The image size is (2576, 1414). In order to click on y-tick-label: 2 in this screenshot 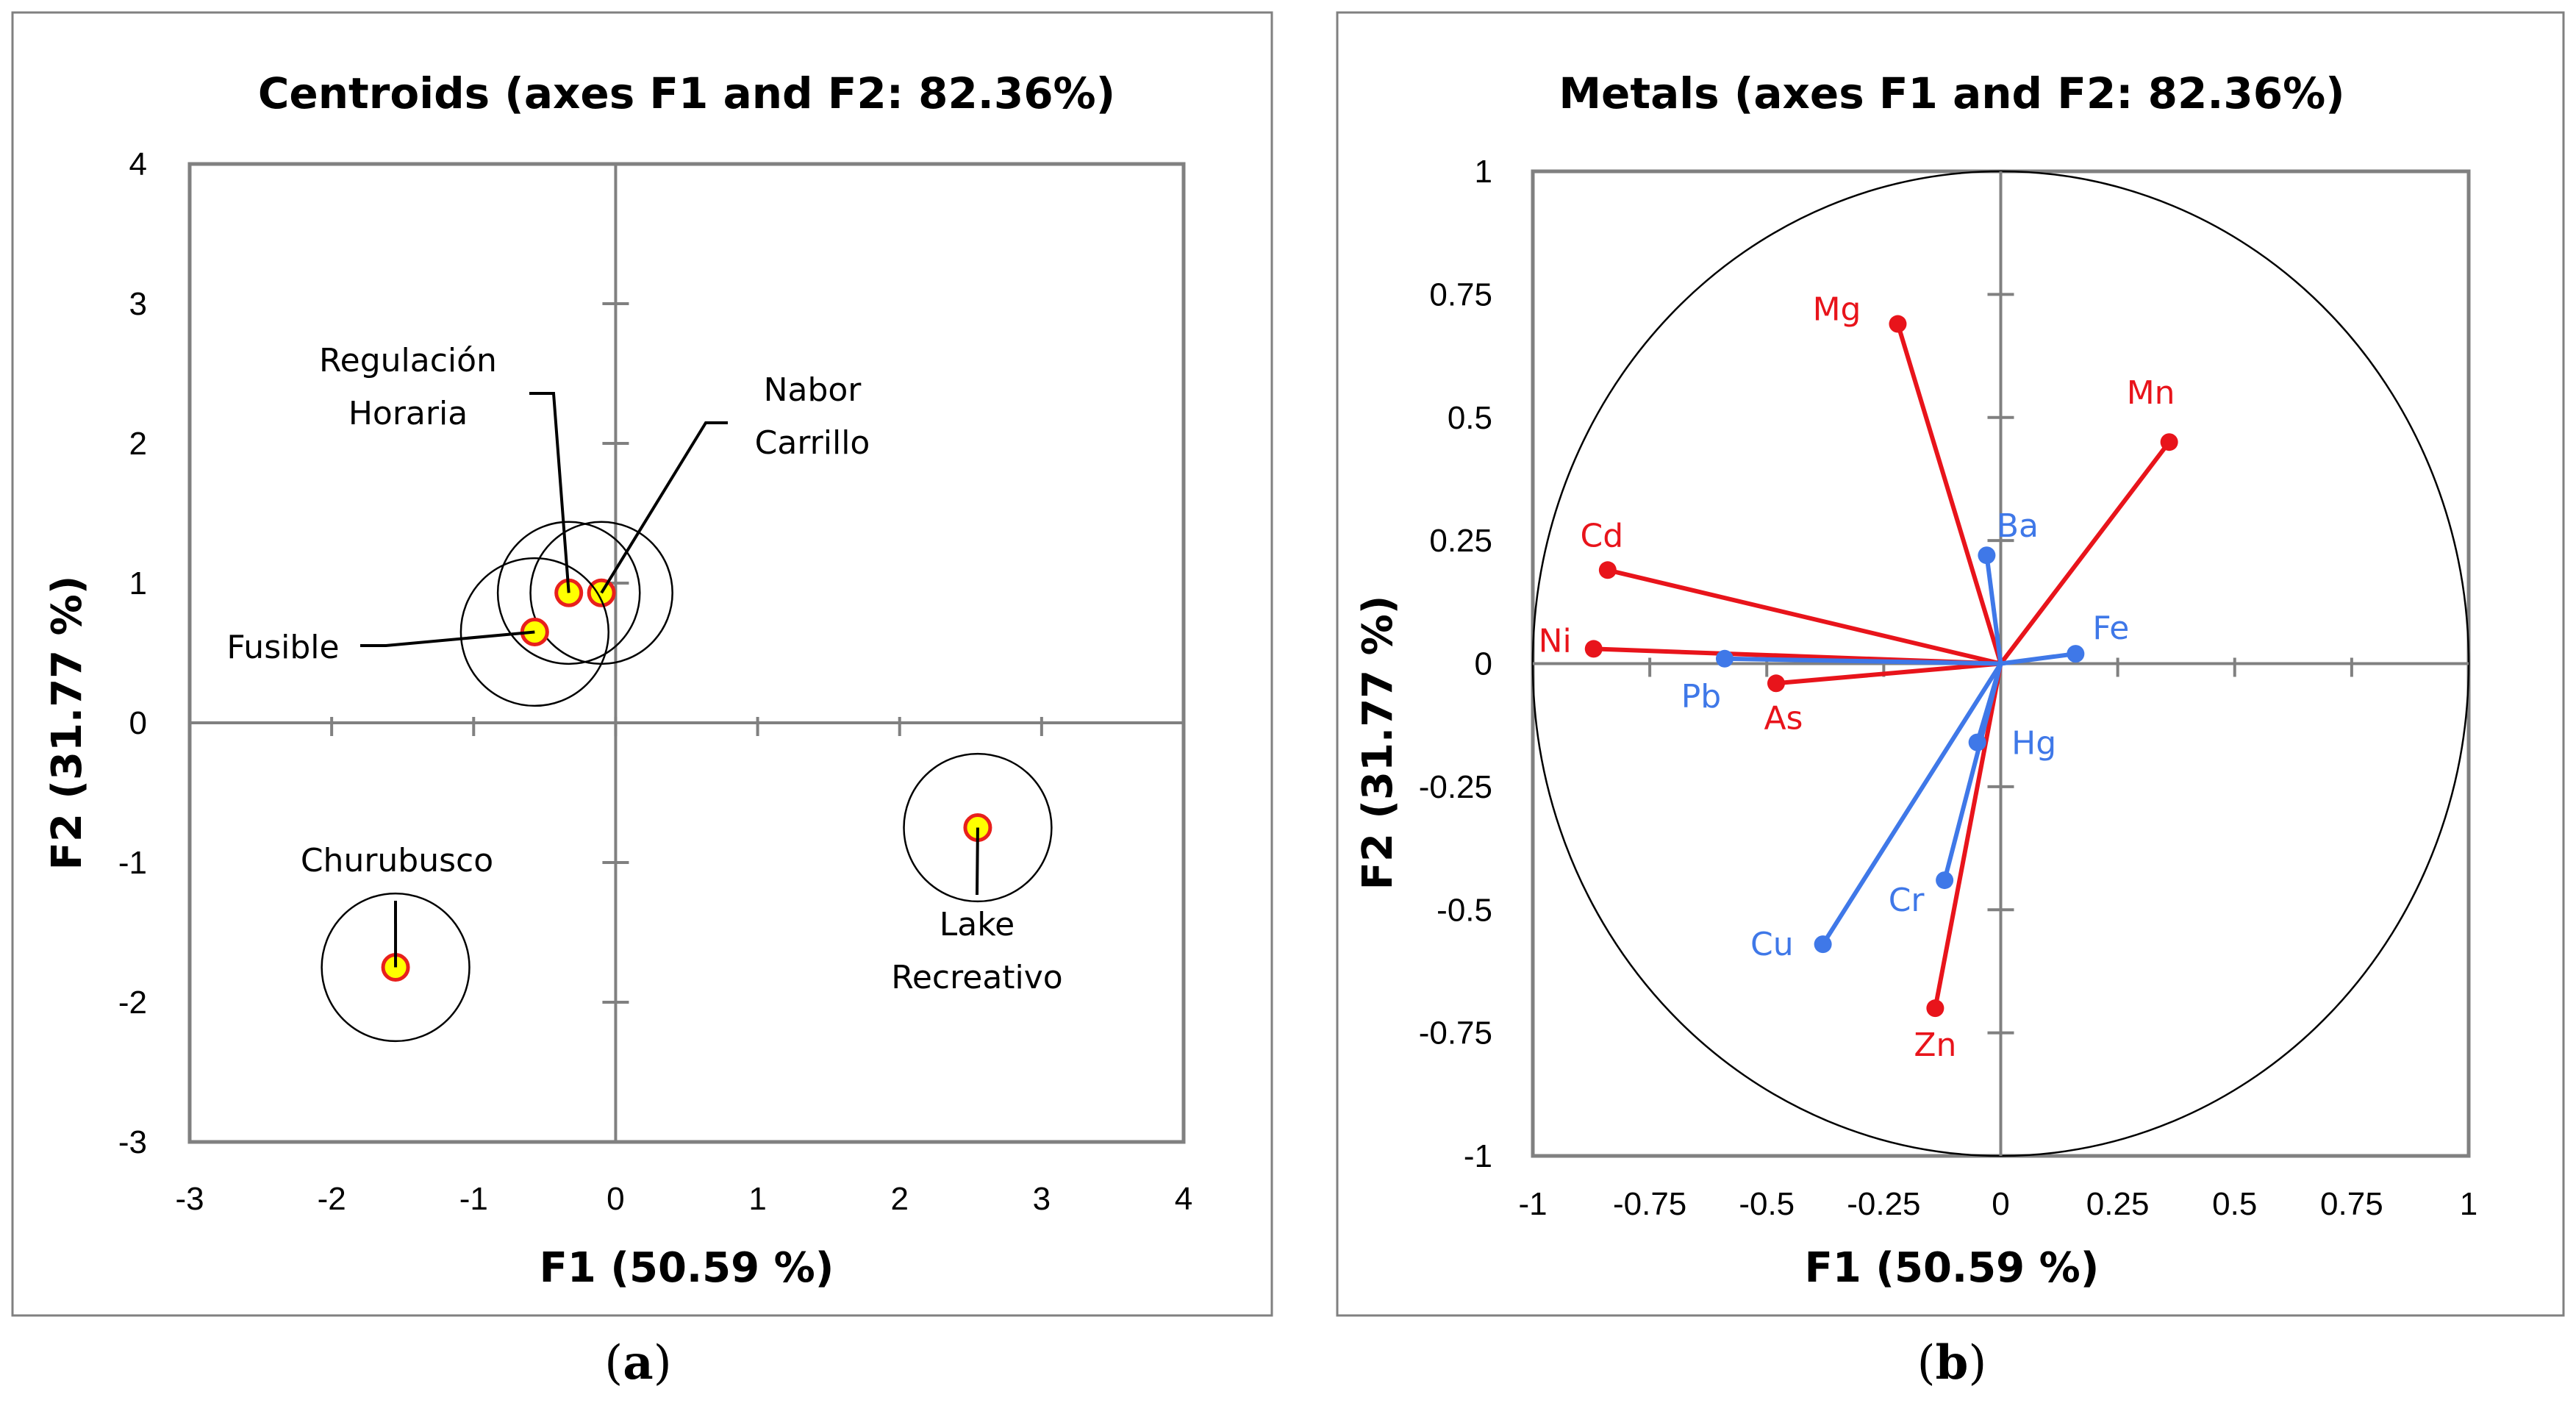, I will do `click(138, 444)`.